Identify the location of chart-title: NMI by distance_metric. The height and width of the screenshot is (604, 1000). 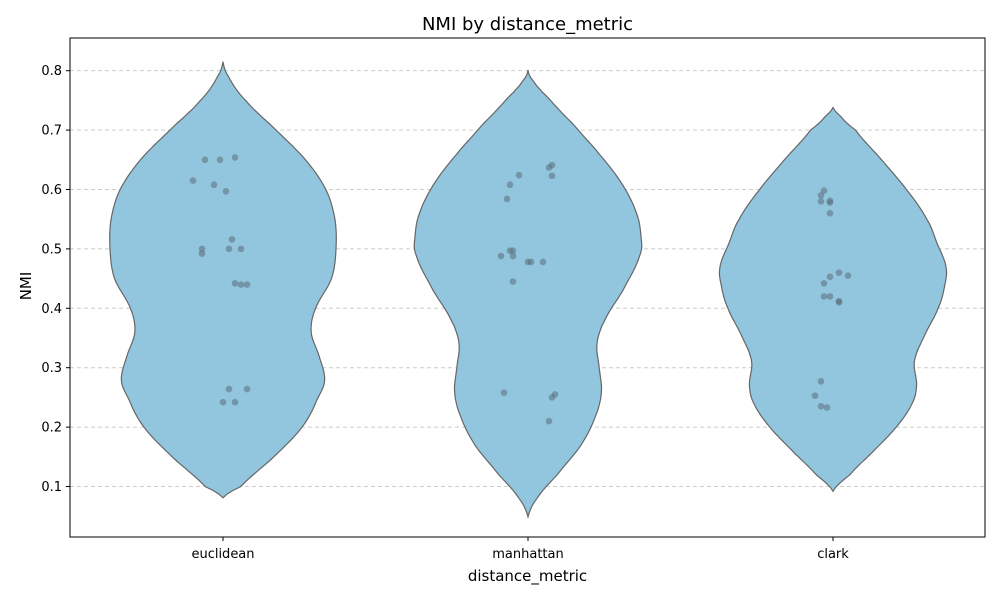
(527, 24).